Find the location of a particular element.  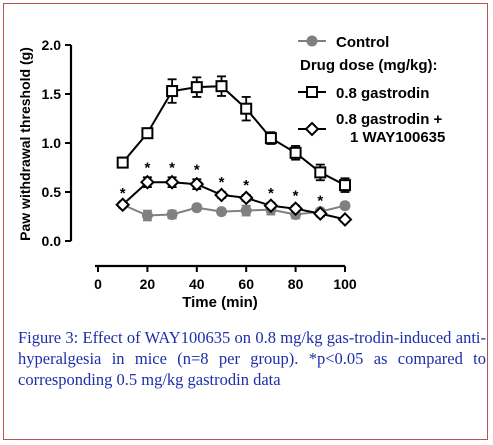

y-tick-label: 0.0 is located at coordinates (52, 241).